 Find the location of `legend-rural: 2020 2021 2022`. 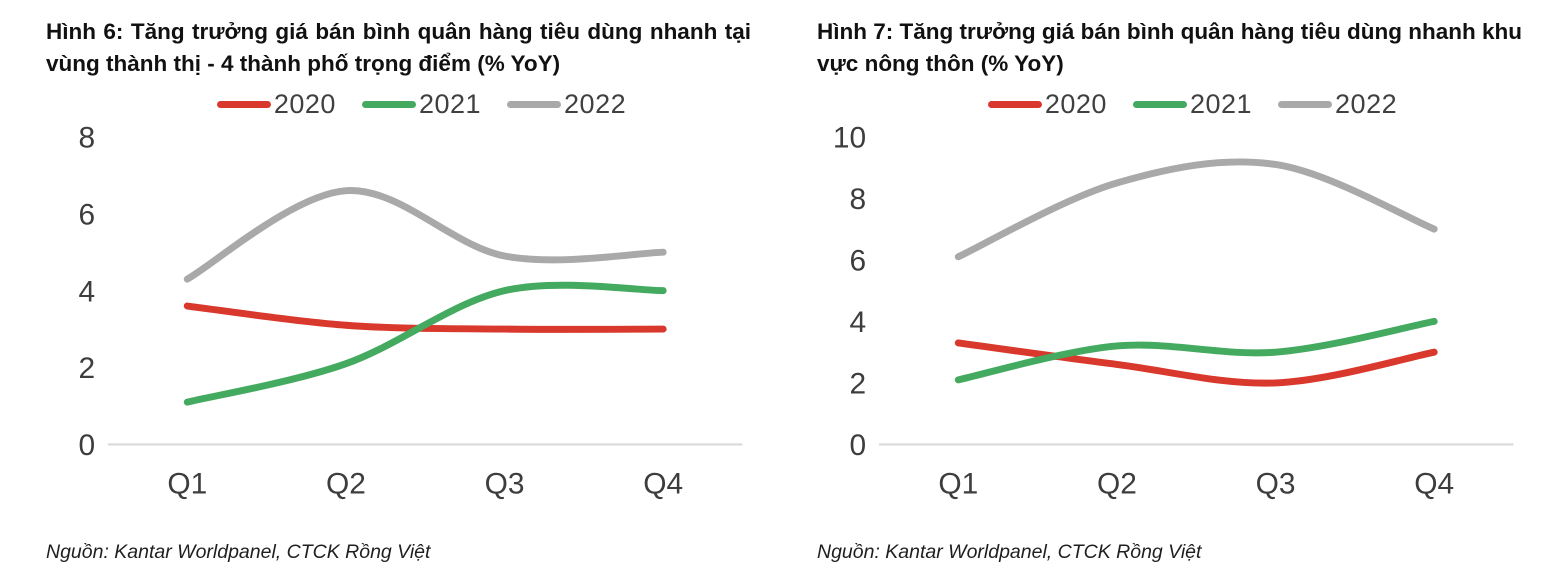

legend-rural: 2020 2021 2022 is located at coordinates (1192, 105).